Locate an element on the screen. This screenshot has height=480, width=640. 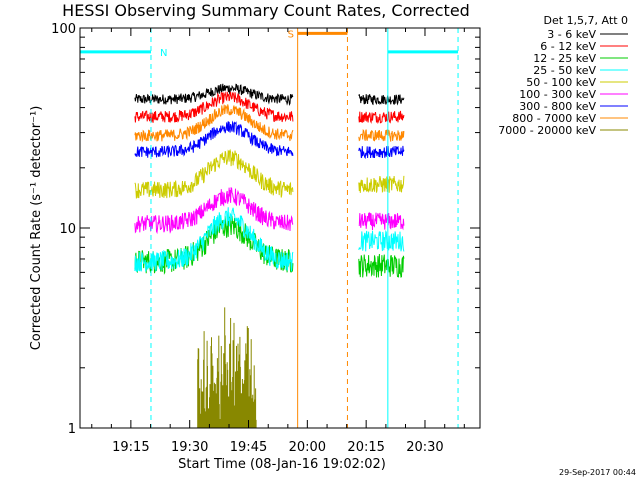
flag-label: N is located at coordinates (163, 53).